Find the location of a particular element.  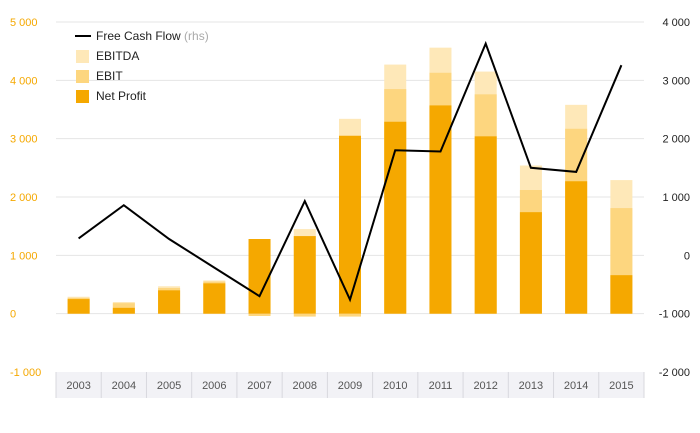

x-tick-label: 2013 is located at coordinates (531, 386).